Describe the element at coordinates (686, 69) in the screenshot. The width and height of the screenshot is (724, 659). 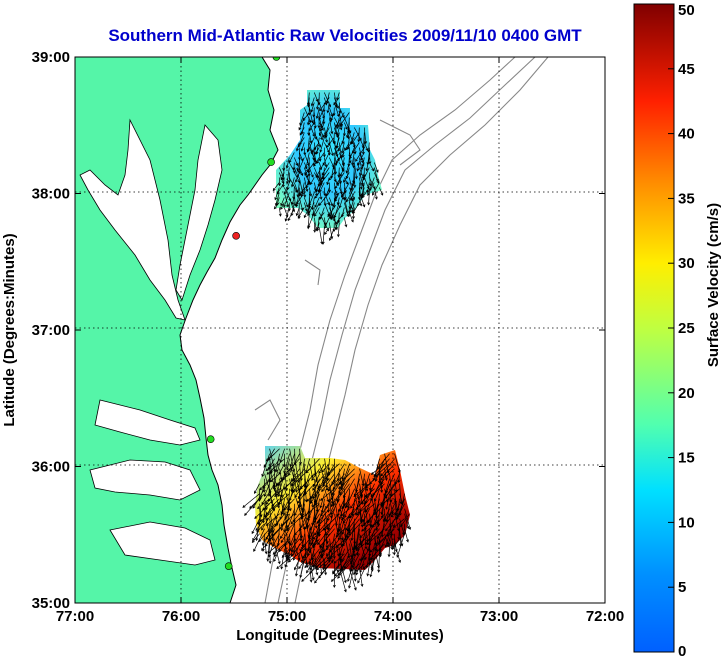
I see `colorbar-tick-label: 45` at that location.